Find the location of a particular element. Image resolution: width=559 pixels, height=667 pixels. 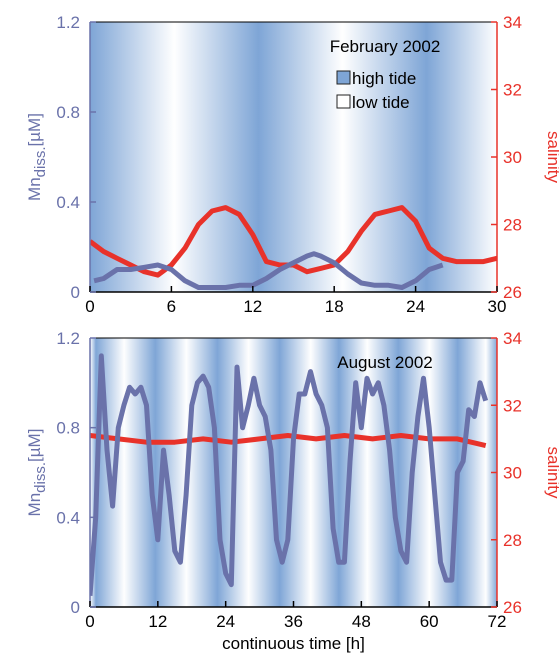

annotation: February 2002 is located at coordinates (385, 46).